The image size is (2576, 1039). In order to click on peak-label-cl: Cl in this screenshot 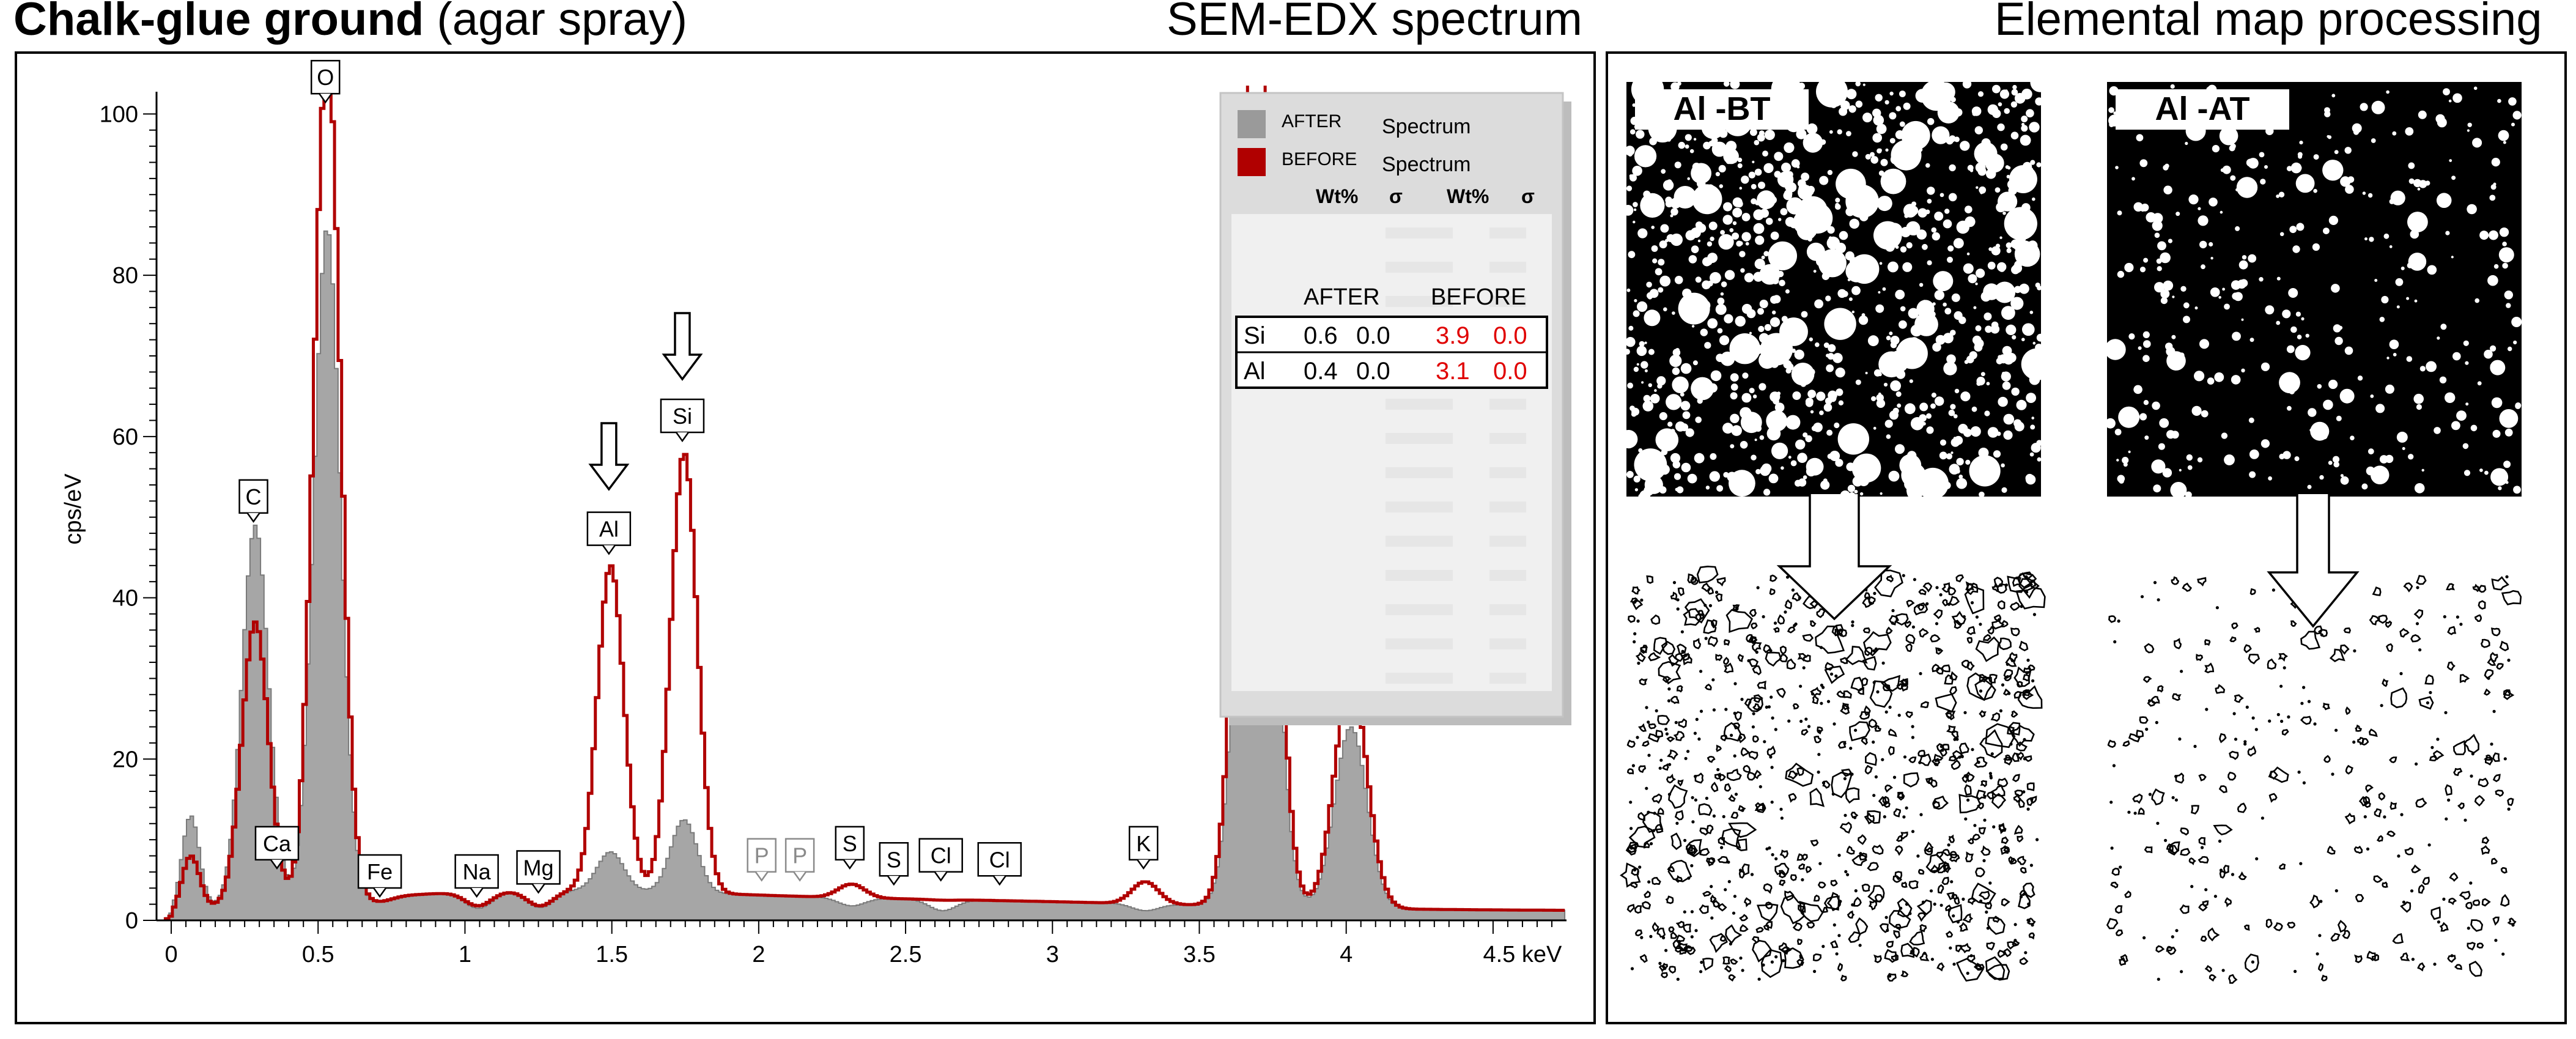, I will do `click(940, 860)`.